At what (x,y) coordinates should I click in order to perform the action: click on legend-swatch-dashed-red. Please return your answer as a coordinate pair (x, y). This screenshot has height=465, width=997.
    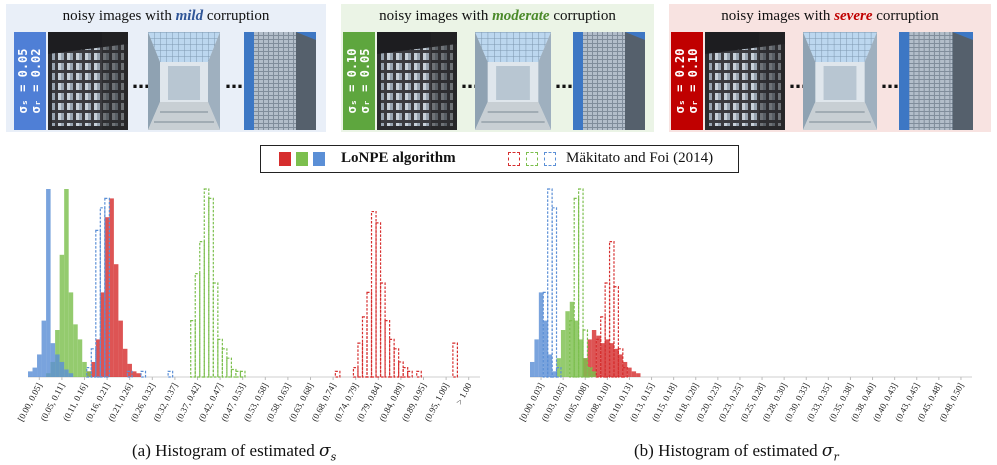
    Looking at the image, I should click on (514, 159).